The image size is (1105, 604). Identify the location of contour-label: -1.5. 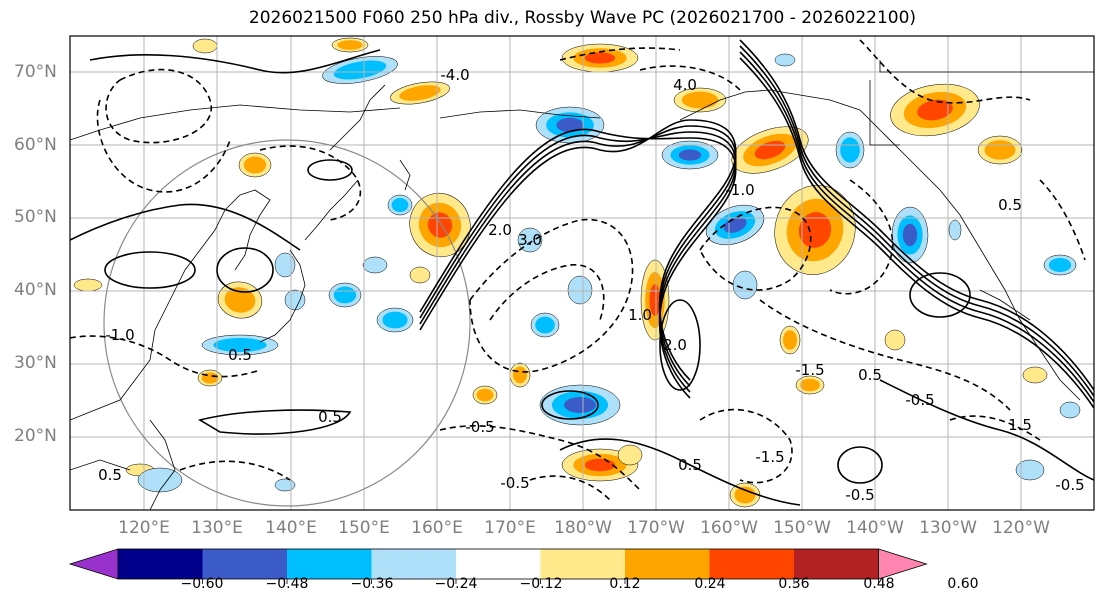
(769, 457).